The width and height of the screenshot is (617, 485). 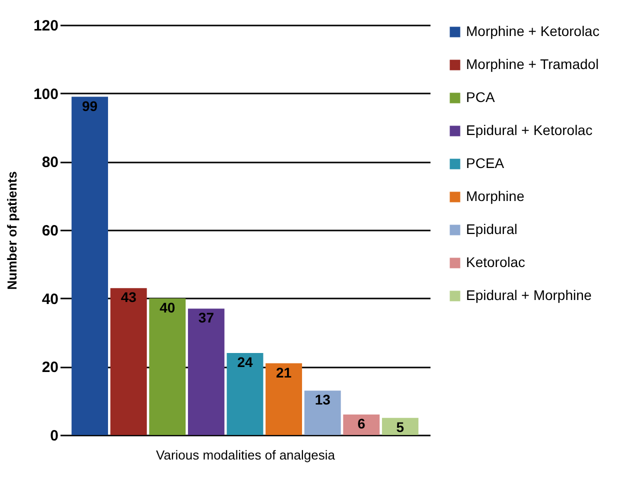 What do you see at coordinates (50, 367) in the screenshot?
I see `y-tick-label: 20` at bounding box center [50, 367].